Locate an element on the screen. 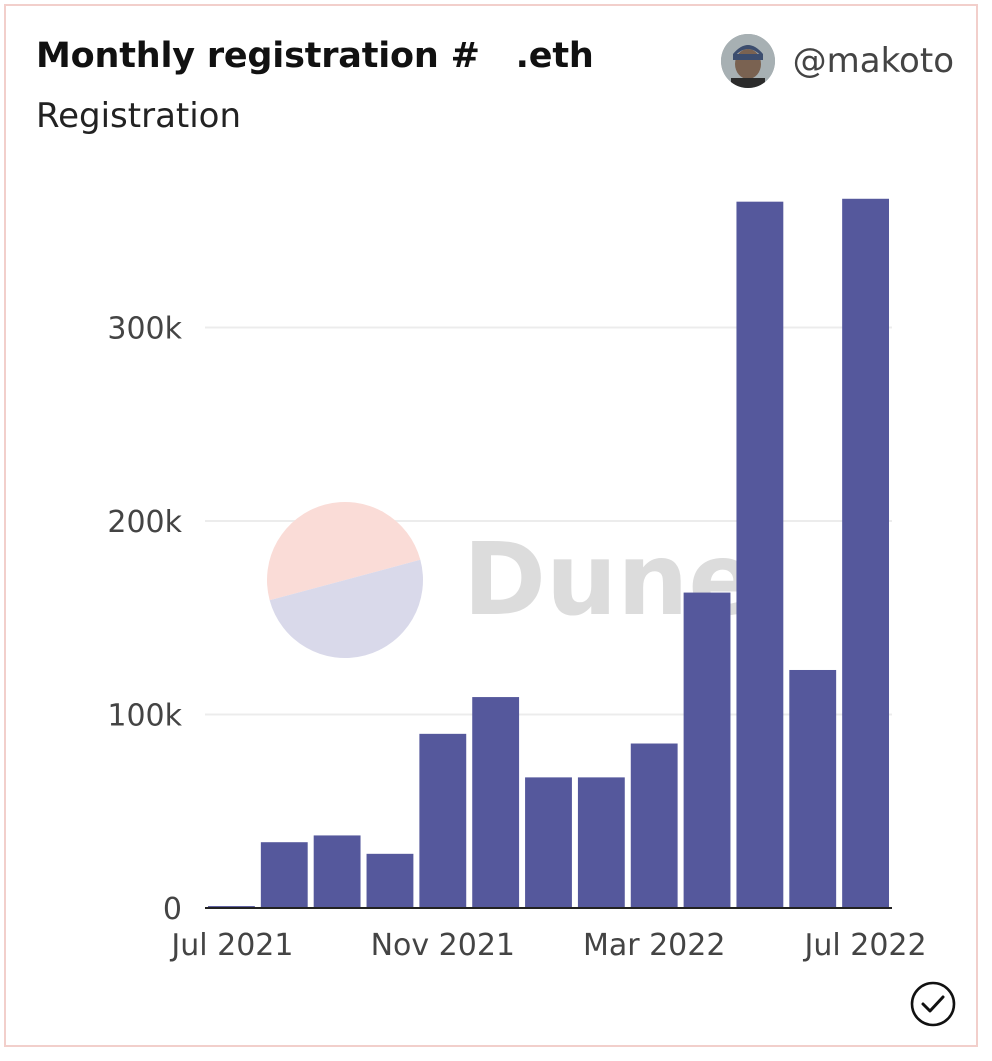  bar-jul-2022 is located at coordinates (865, 553).